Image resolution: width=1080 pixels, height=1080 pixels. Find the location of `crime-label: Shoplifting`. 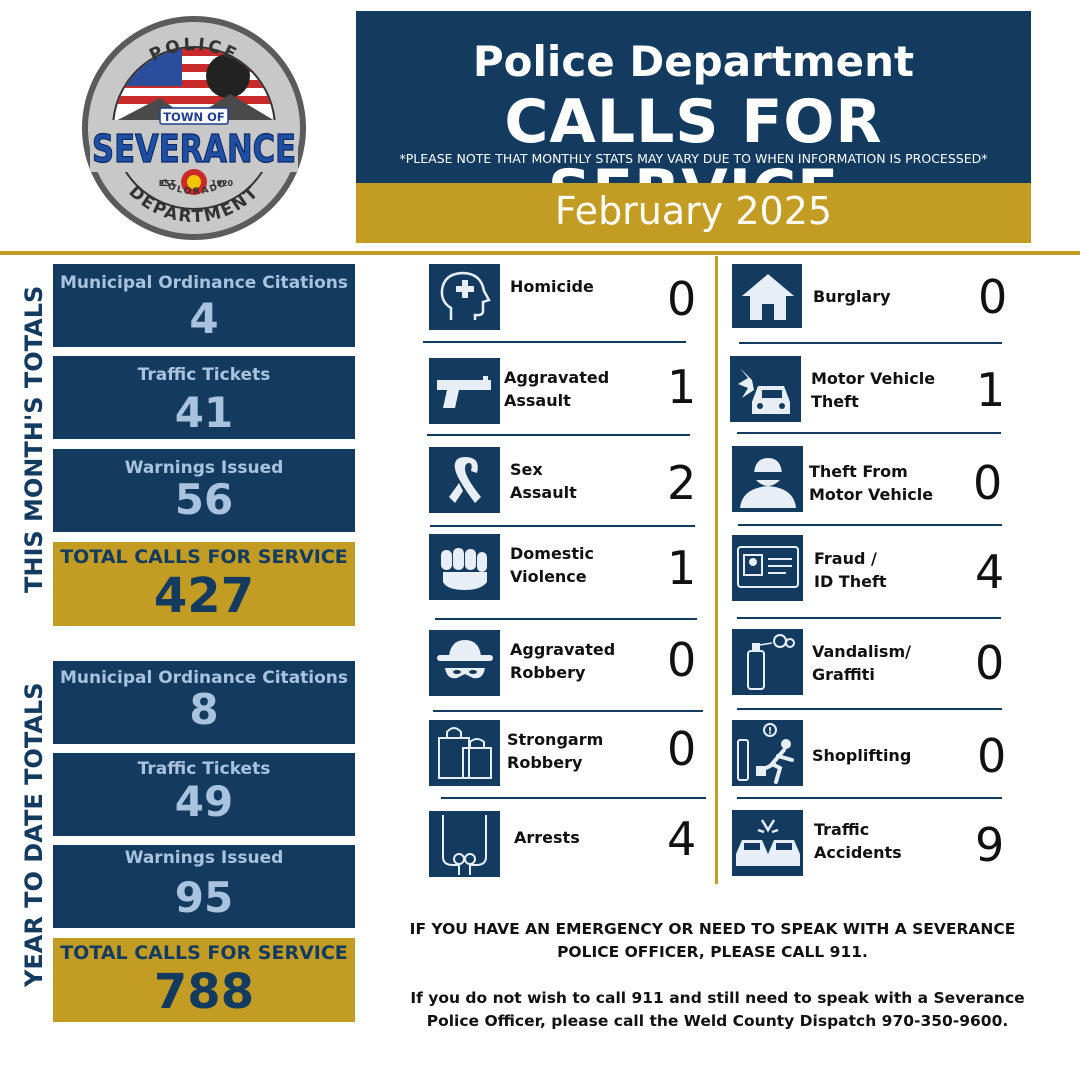

crime-label: Shoplifting is located at coordinates (862, 755).